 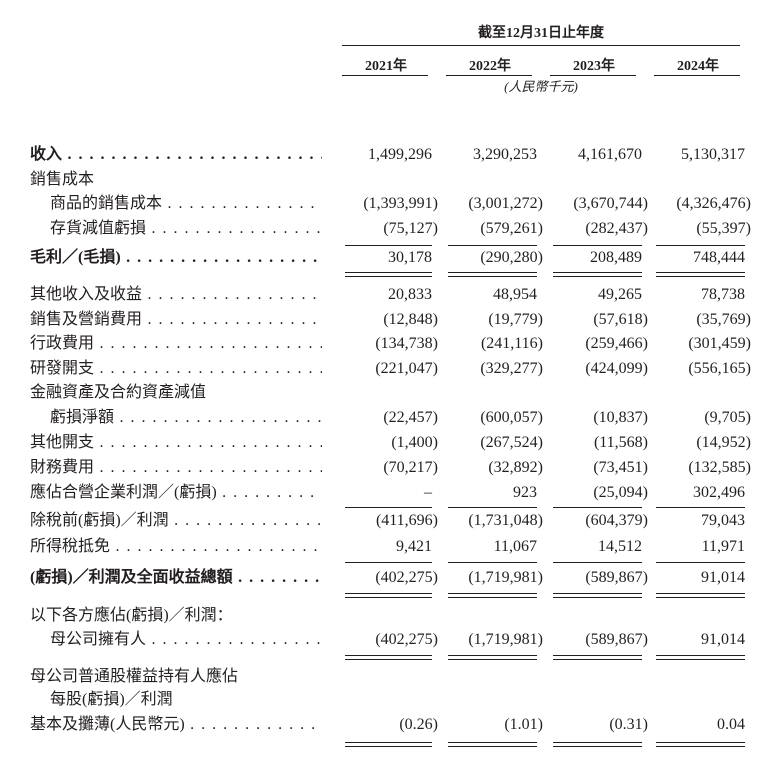 What do you see at coordinates (719, 257) in the screenshot?
I see `cell-value-4: 748,444` at bounding box center [719, 257].